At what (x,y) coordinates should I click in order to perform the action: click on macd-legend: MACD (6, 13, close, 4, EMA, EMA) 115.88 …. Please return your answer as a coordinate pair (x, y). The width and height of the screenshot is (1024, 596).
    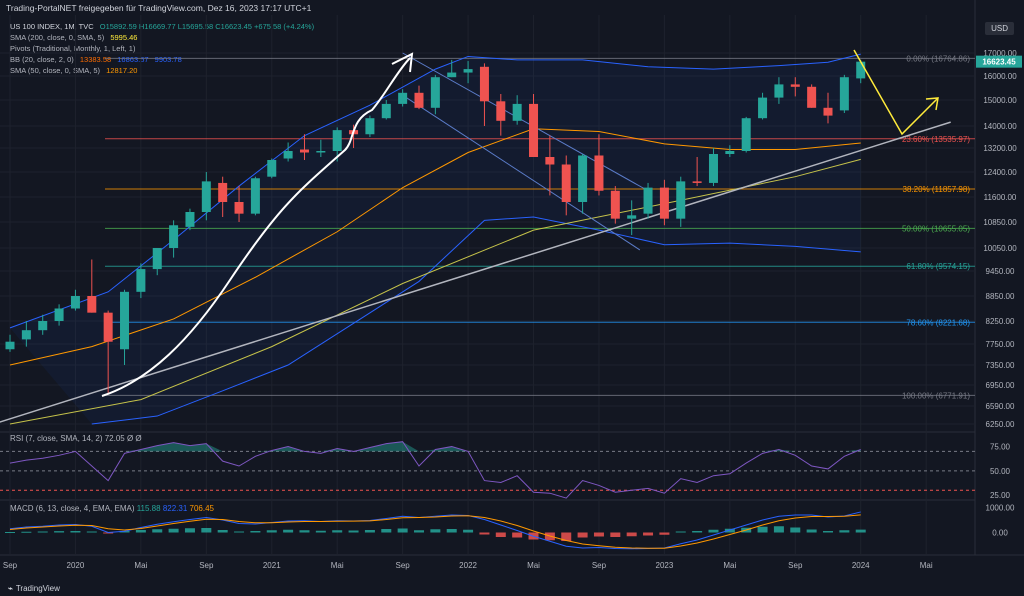
    Looking at the image, I should click on (112, 508).